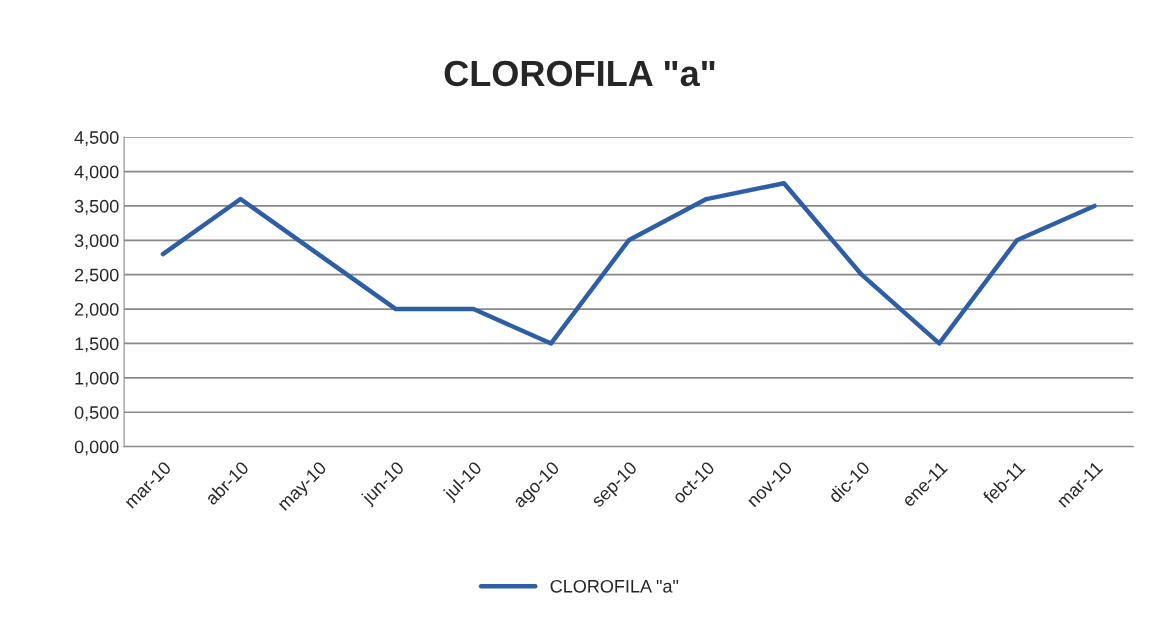 This screenshot has height=638, width=1160. What do you see at coordinates (96, 310) in the screenshot?
I see `y-tick-label: 2,000` at bounding box center [96, 310].